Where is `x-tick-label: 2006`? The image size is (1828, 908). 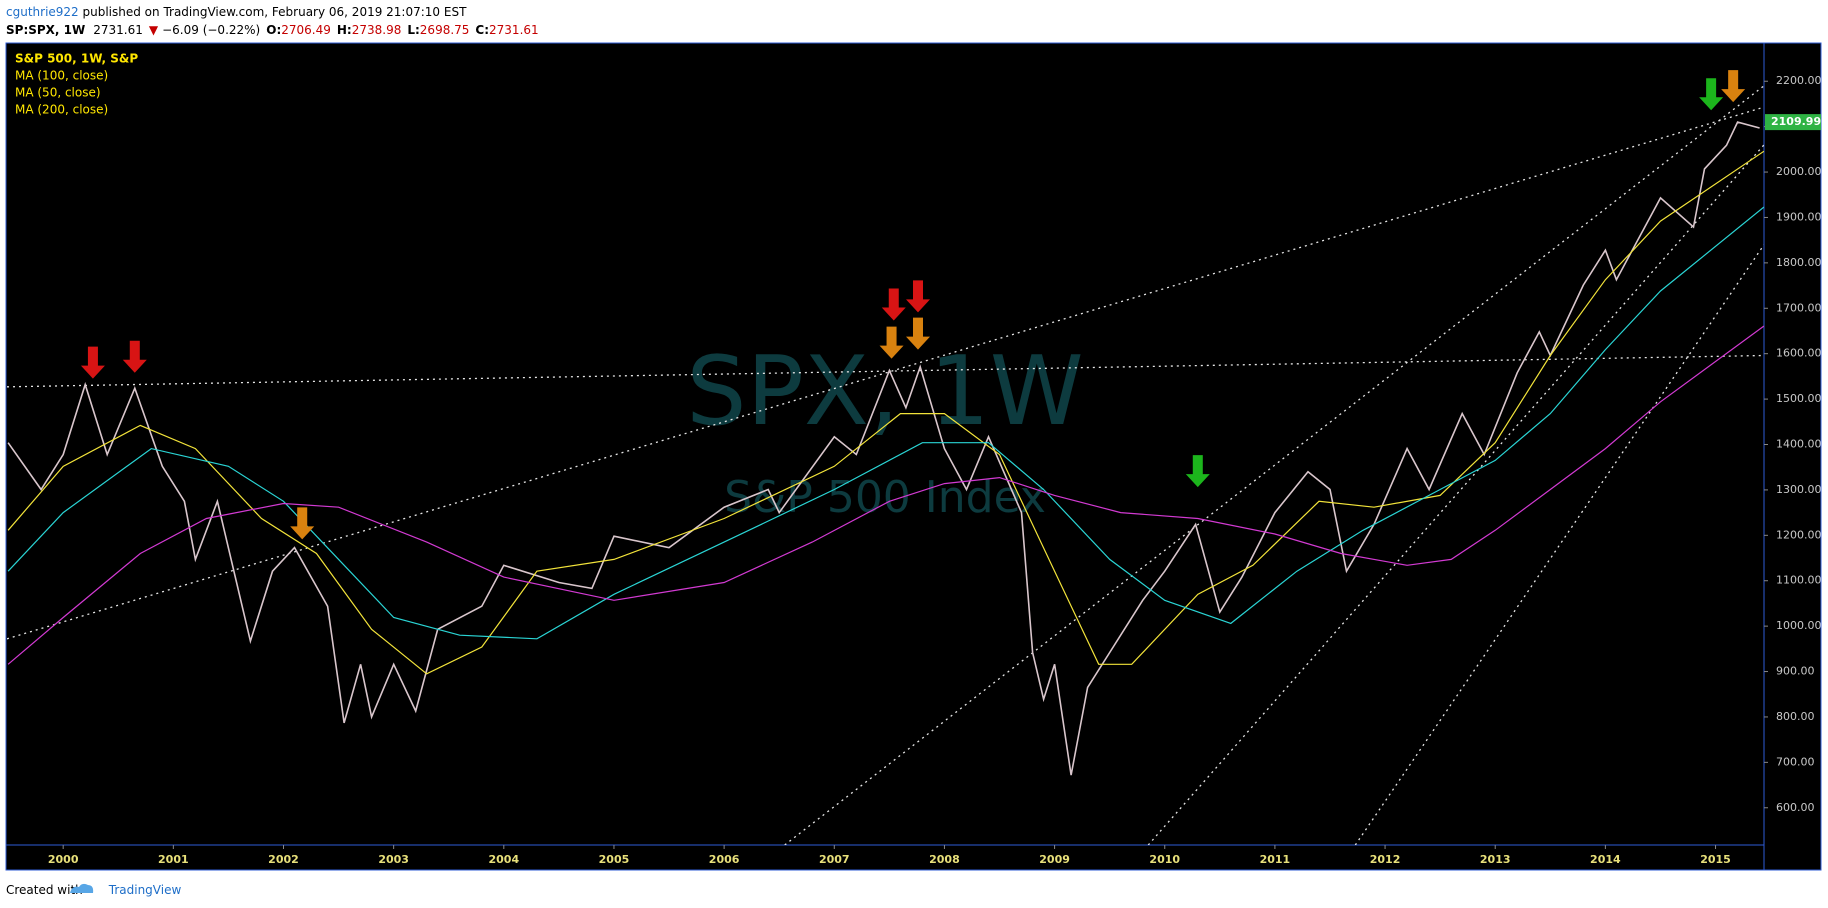
x-tick-label: 2006 is located at coordinates (724, 859).